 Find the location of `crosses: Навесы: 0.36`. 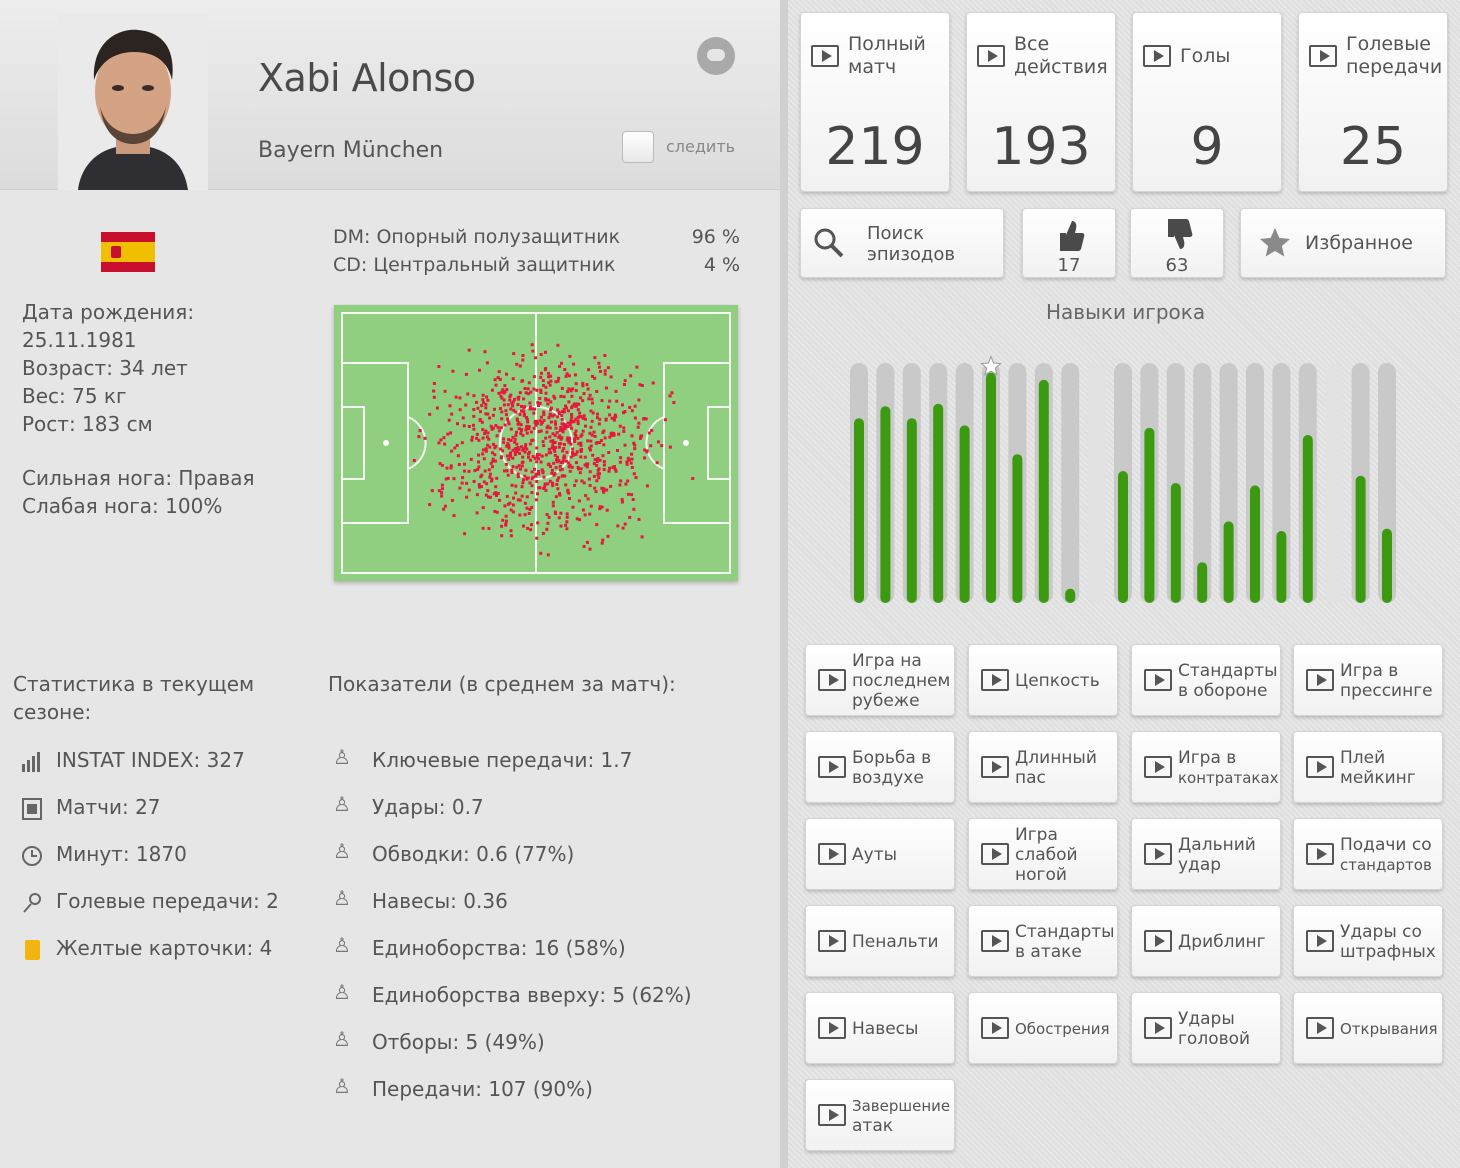

crosses: Навесы: 0.36 is located at coordinates (440, 901).